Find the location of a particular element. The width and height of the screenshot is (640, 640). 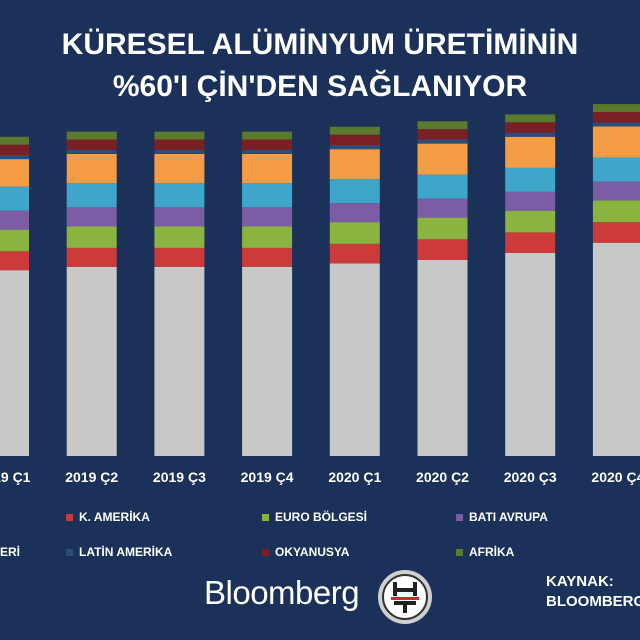

legend-item-euro-bolgesi: EURO BÖLGESİ is located at coordinates (314, 517).